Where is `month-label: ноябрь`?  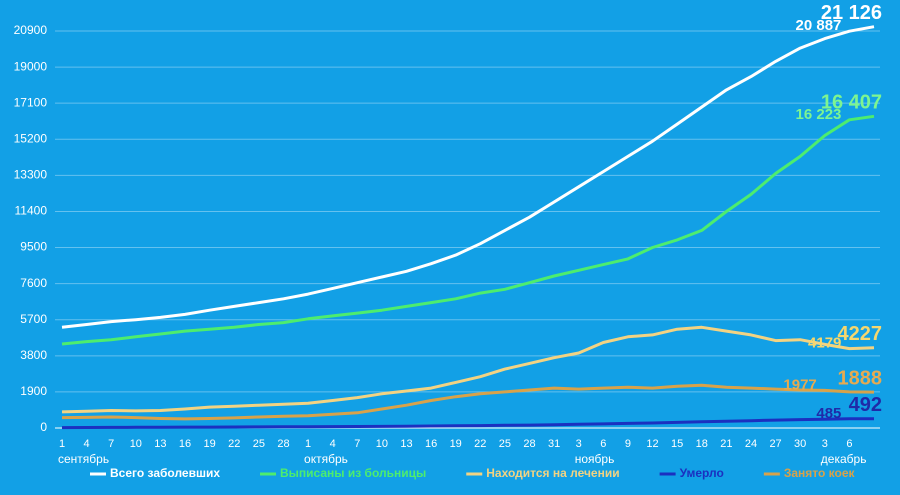 month-label: ноябрь is located at coordinates (595, 459).